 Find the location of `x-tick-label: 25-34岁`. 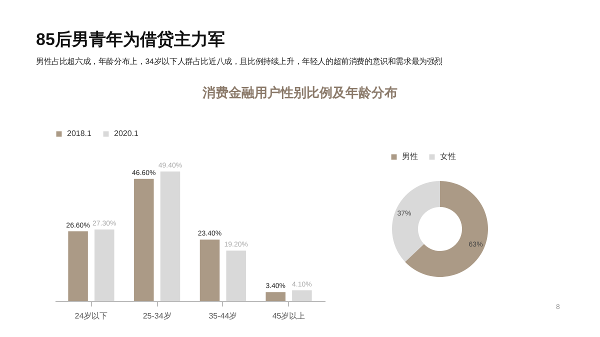

x-tick-label: 25-34岁 is located at coordinates (157, 316).